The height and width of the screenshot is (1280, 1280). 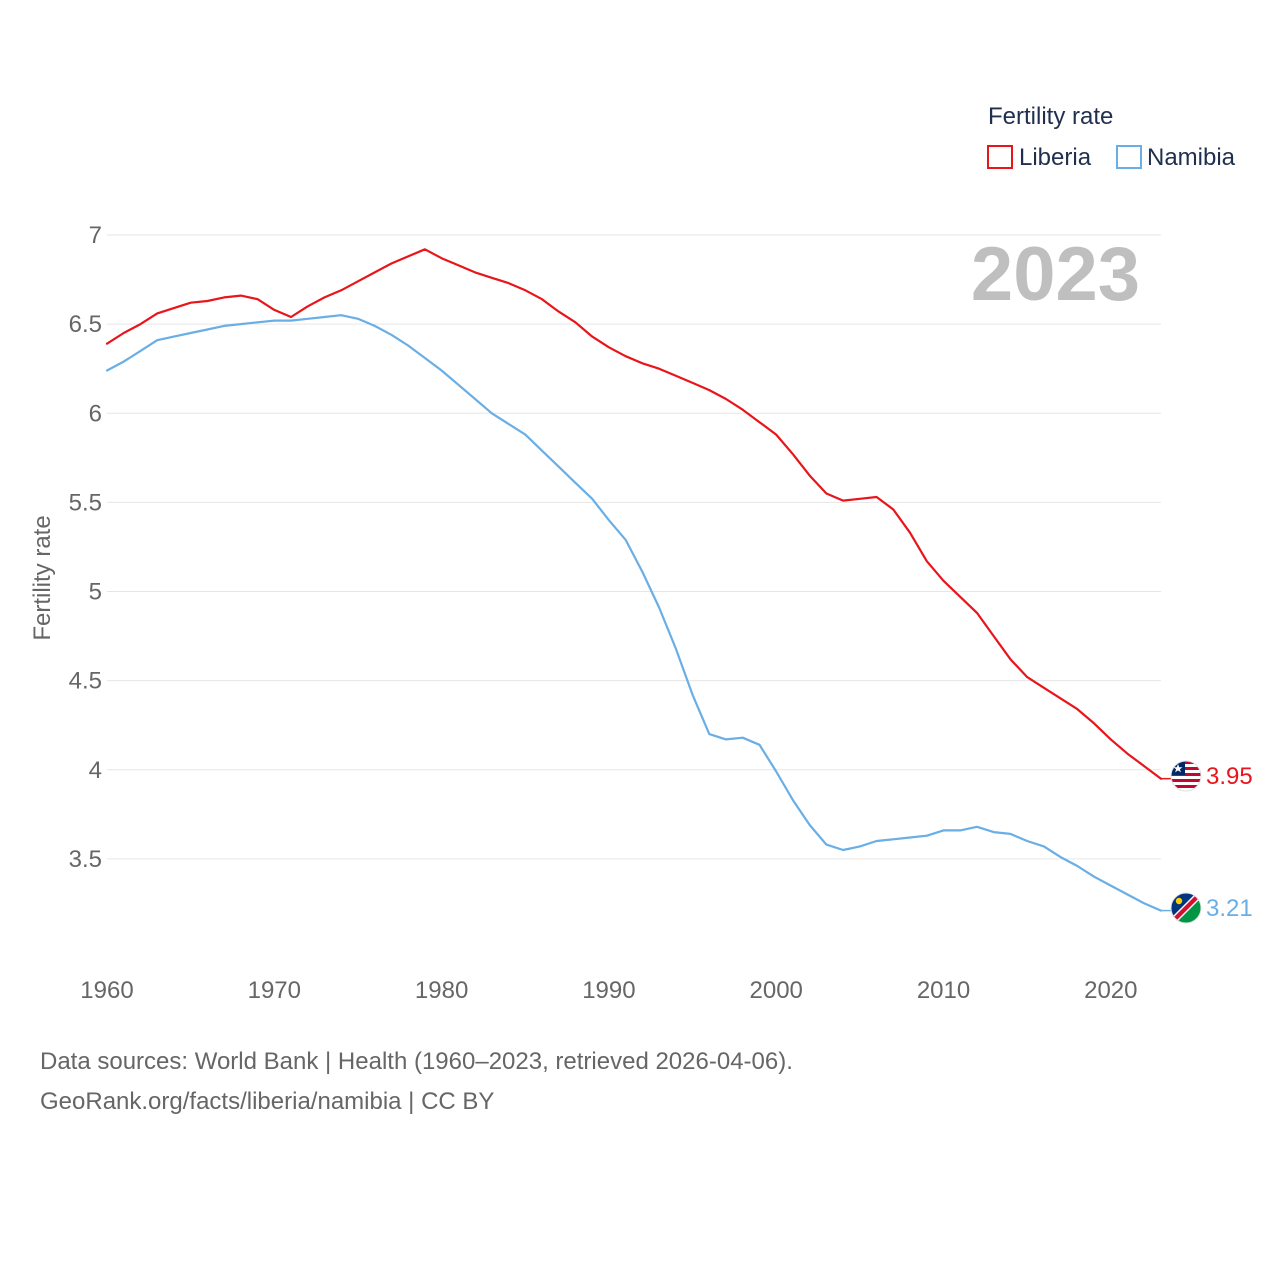 What do you see at coordinates (1055, 274) in the screenshot?
I see `year-watermark: 2023` at bounding box center [1055, 274].